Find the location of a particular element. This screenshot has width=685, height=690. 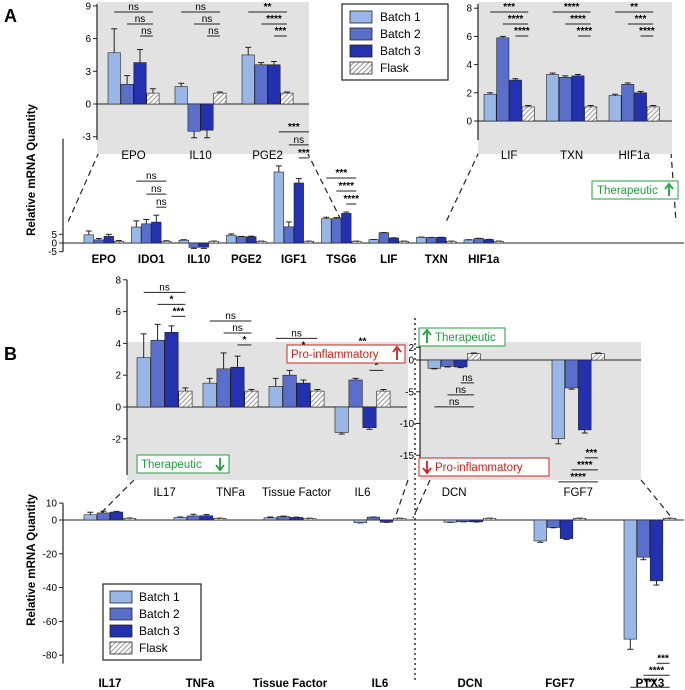

a-main-bar-epo-batch2 is located at coordinates (98, 241).